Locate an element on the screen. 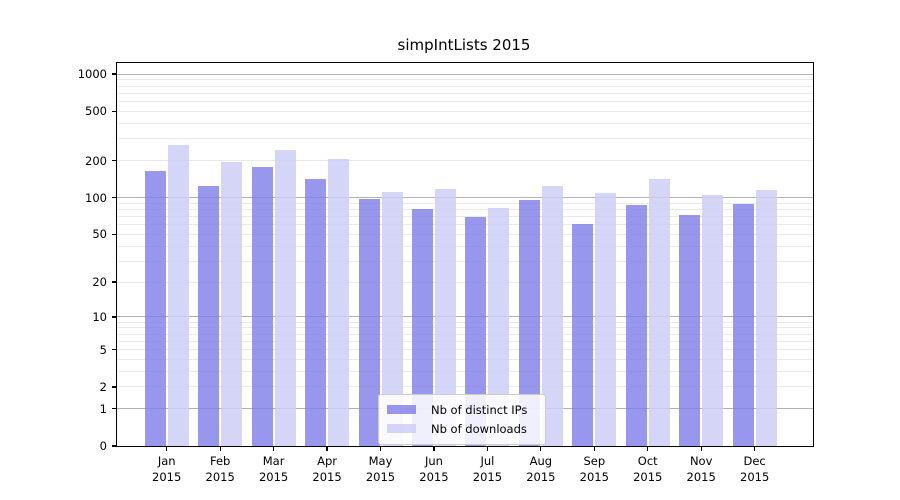 Image resolution: width=900 pixels, height=500 pixels. x-tick-month: May is located at coordinates (380, 461).